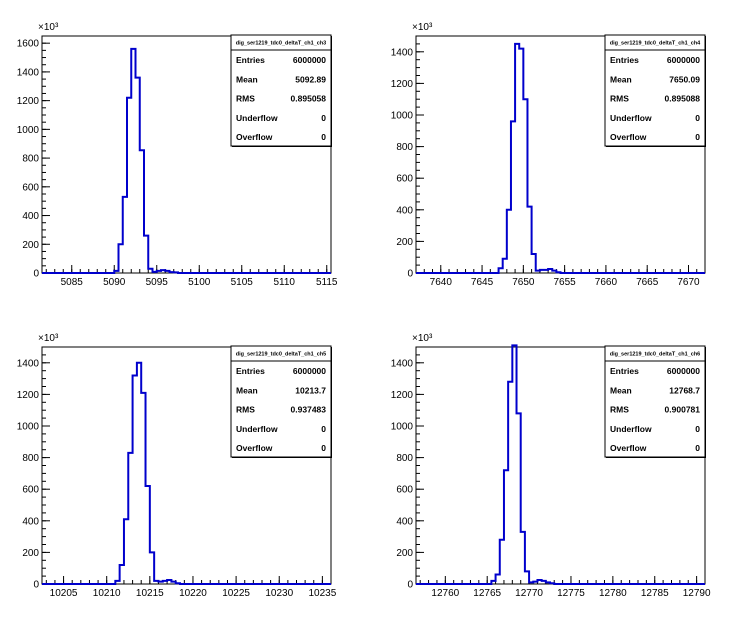 This screenshot has width=746, height=622. Describe the element at coordinates (284, 282) in the screenshot. I see `x-tick-label: 5110` at that location.